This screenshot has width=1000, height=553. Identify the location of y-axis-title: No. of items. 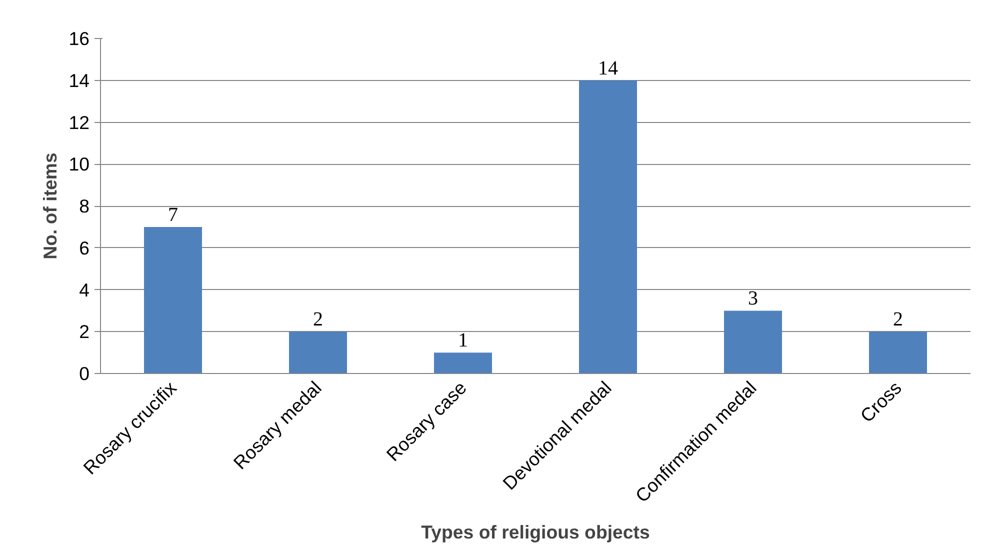
(50, 206).